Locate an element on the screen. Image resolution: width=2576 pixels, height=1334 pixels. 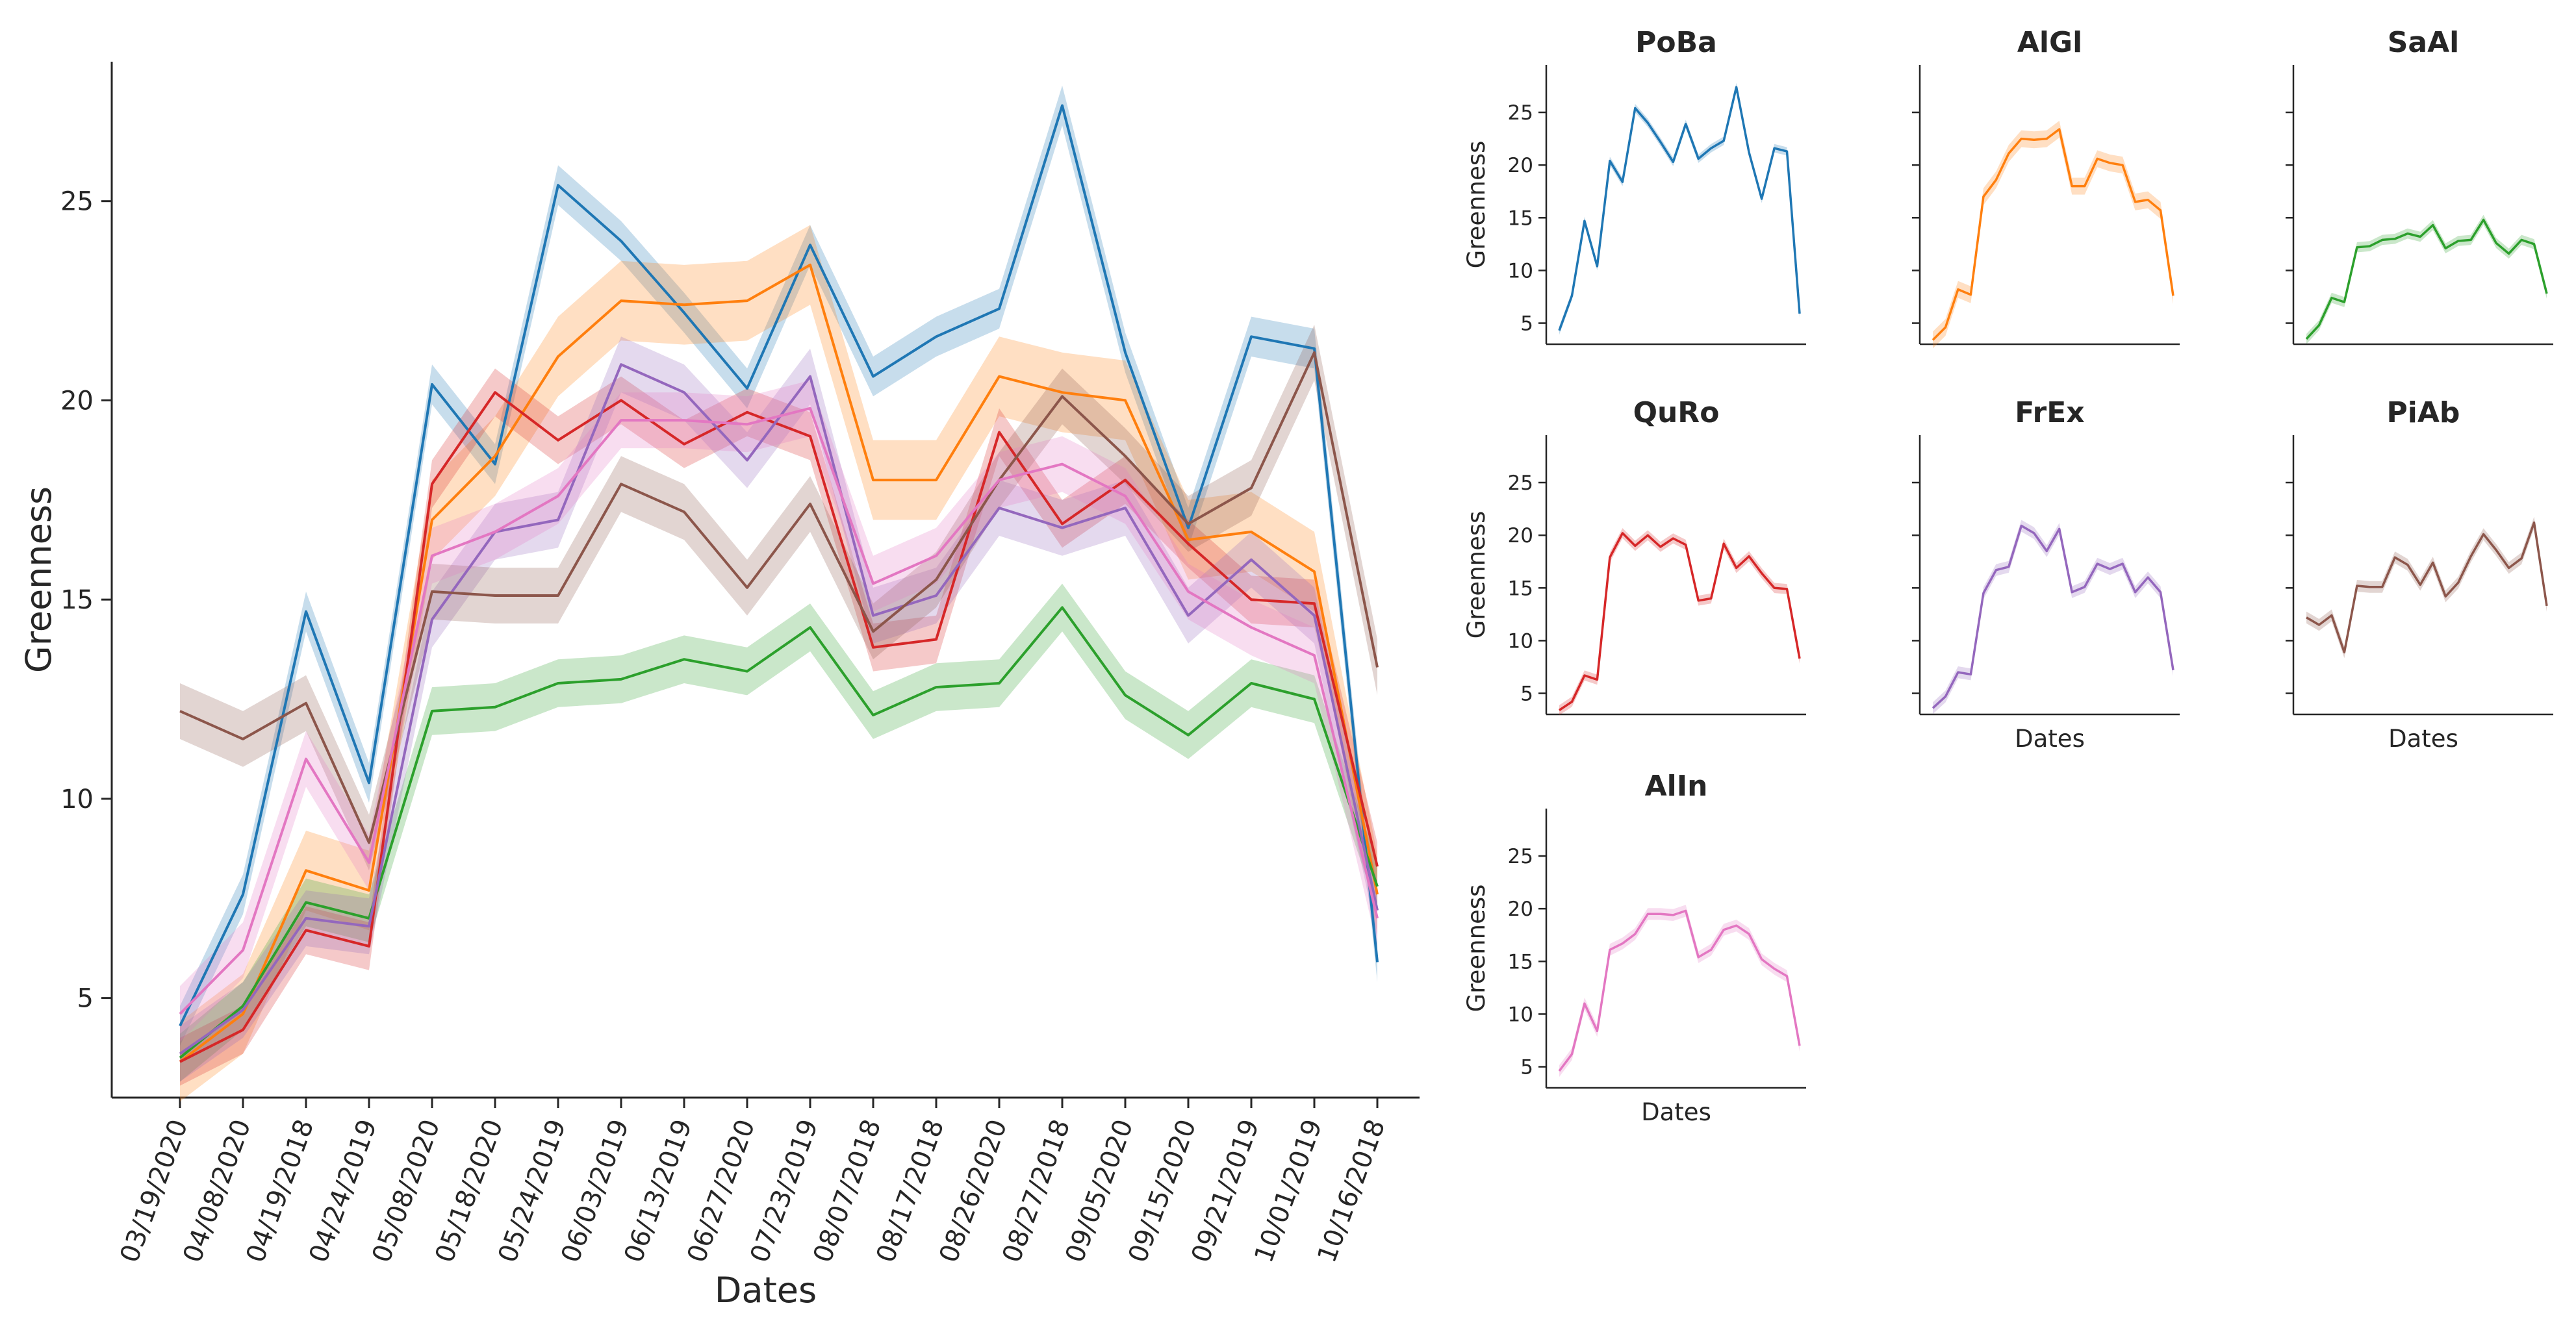
subplot-title: AlIn is located at coordinates (1676, 786).